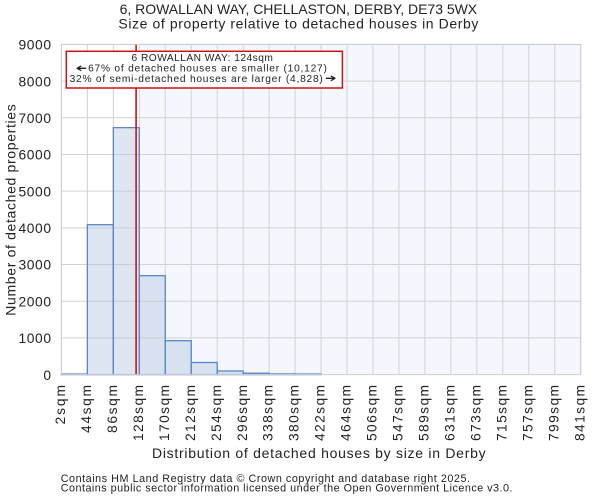  Describe the element at coordinates (35, 155) in the screenshot. I see `svg-text: 6000` at that location.